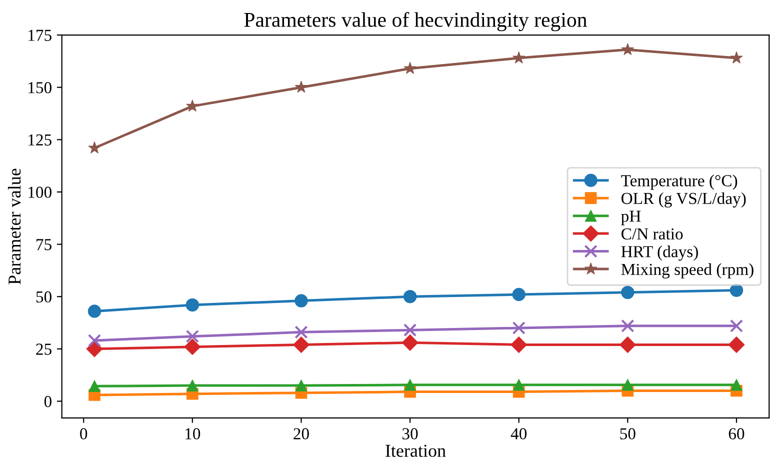 This screenshot has width=773, height=467. Describe the element at coordinates (659, 253) in the screenshot. I see `legend-label: HRT (days)` at that location.